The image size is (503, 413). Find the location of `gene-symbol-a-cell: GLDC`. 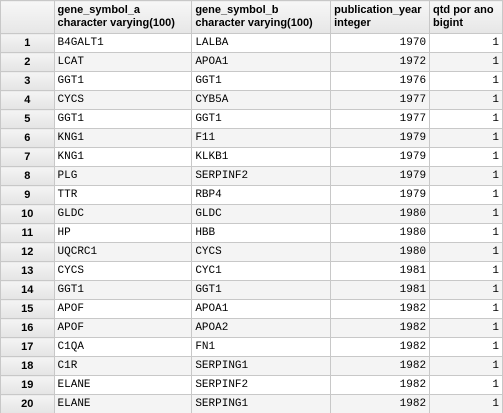

gene-symbol-a-cell: GLDC is located at coordinates (123, 214).